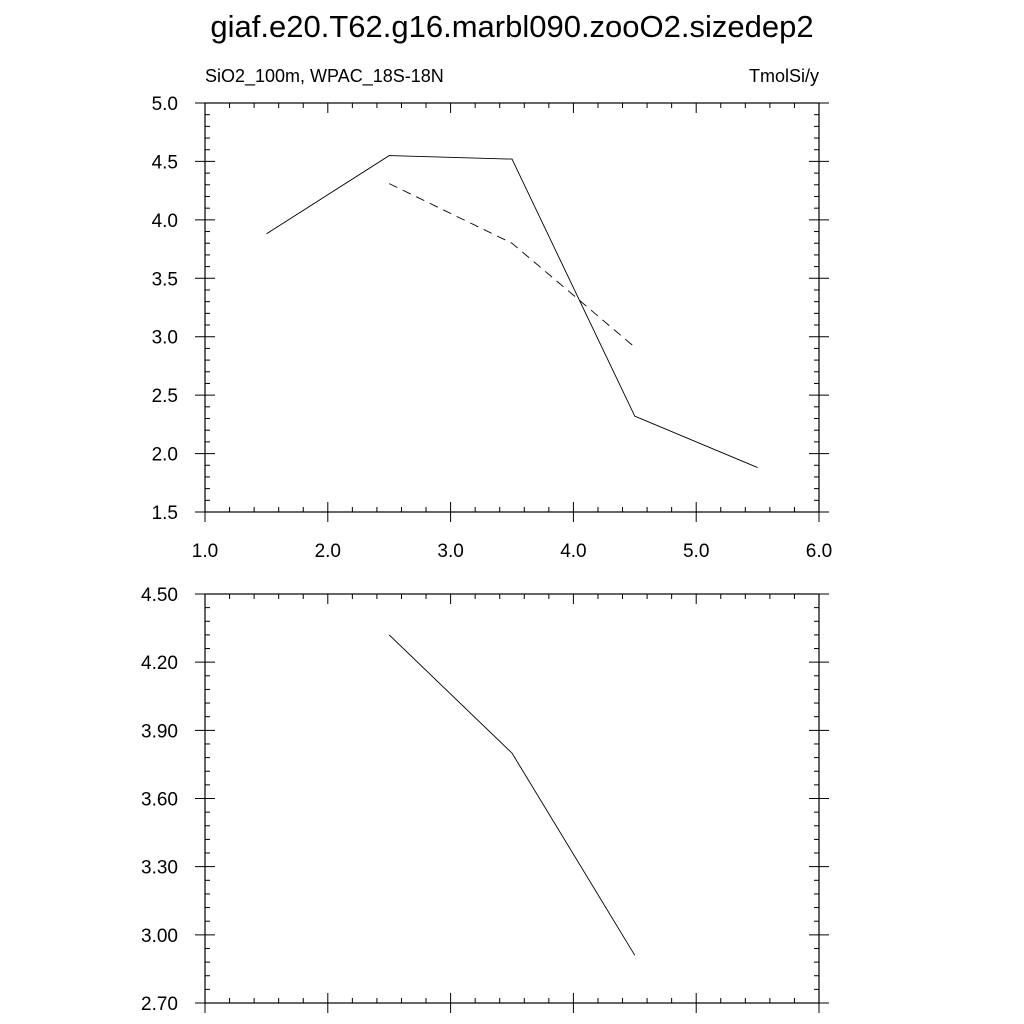 The image size is (1024, 1024). What do you see at coordinates (784, 76) in the screenshot?
I see `top-panel-right-label: TmolSi/y` at bounding box center [784, 76].